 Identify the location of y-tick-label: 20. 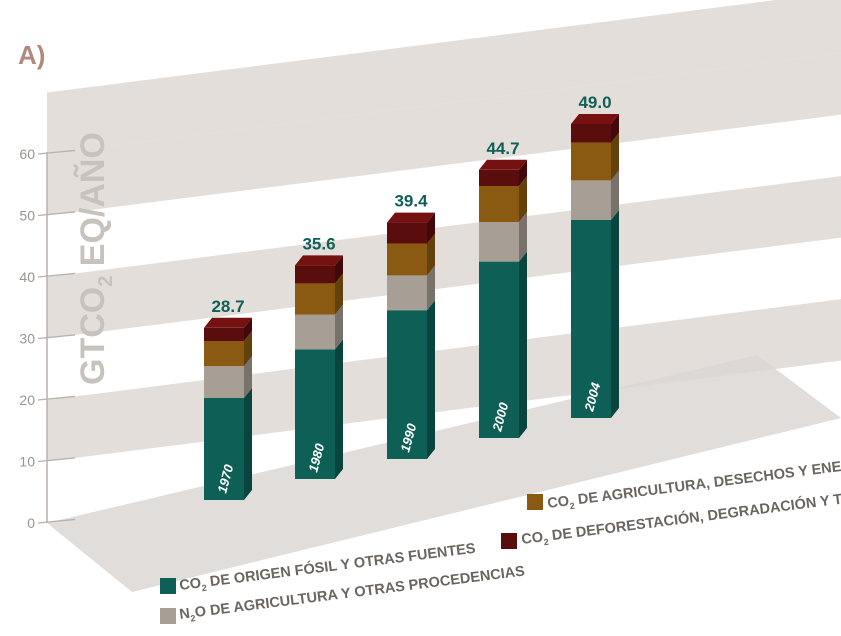
(27, 400).